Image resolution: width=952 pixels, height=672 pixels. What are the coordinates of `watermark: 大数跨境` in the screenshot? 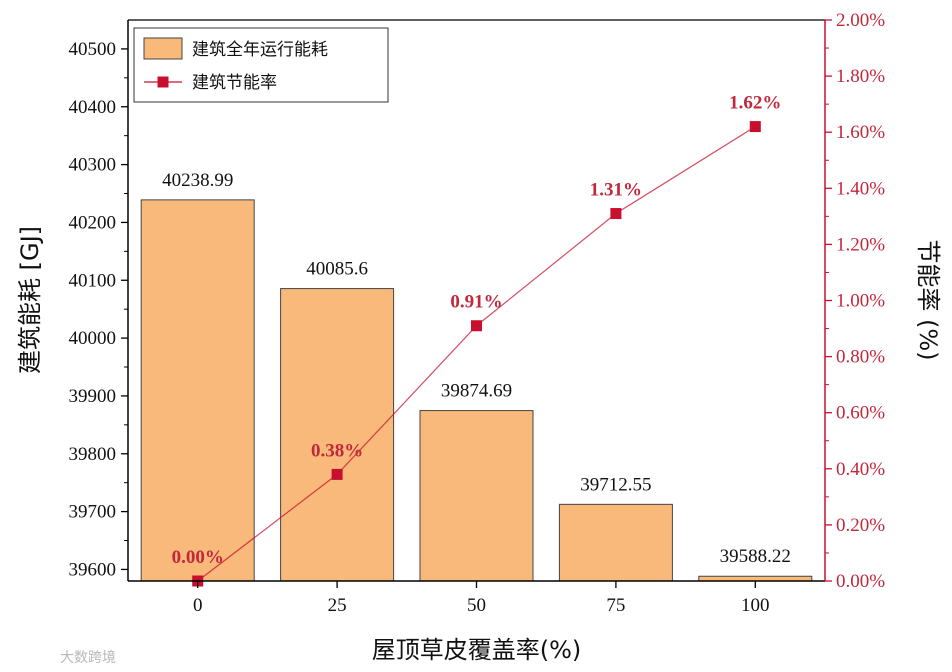 It's located at (88, 658).